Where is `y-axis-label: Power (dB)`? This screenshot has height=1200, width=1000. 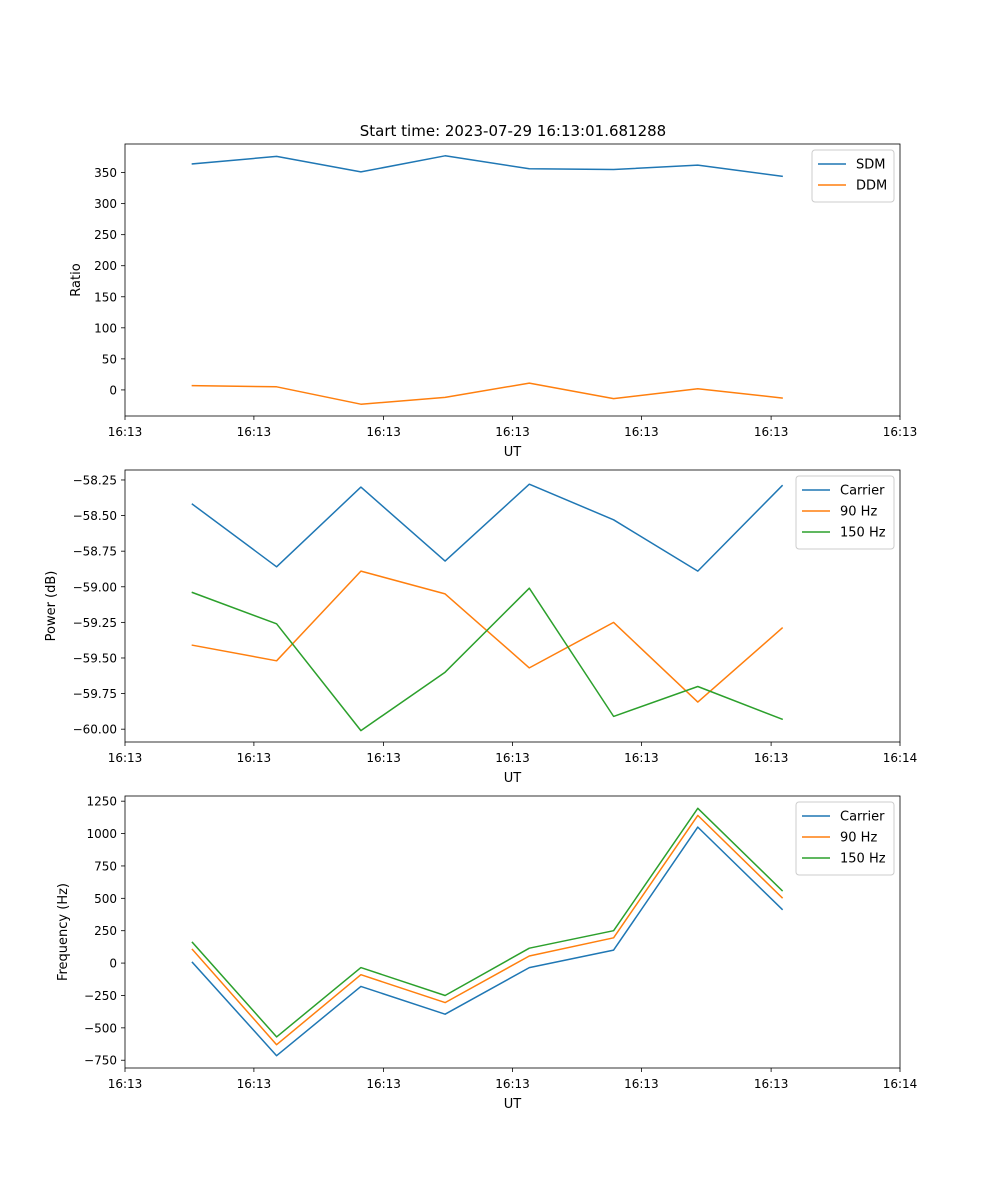 y-axis-label: Power (dB) is located at coordinates (51, 606).